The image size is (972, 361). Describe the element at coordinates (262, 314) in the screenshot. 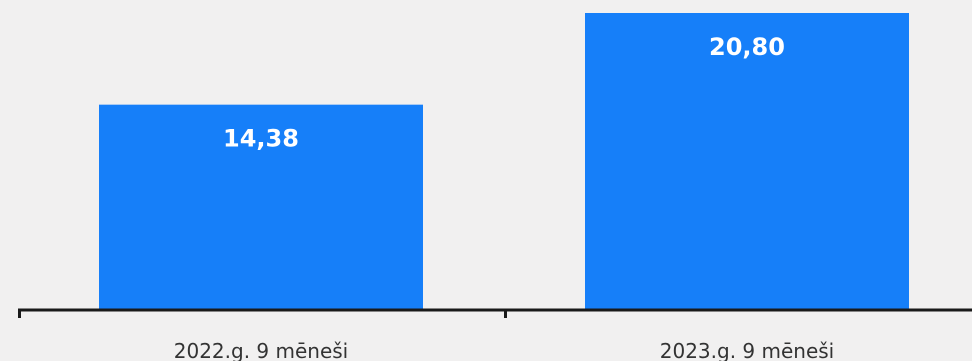

I see `x-axis-ticks` at that location.